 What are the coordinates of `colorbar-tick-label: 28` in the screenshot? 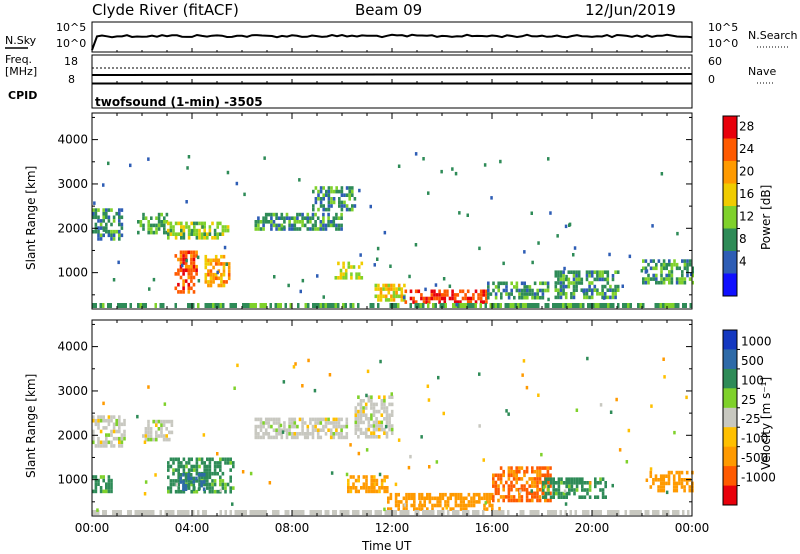 It's located at (746, 126).